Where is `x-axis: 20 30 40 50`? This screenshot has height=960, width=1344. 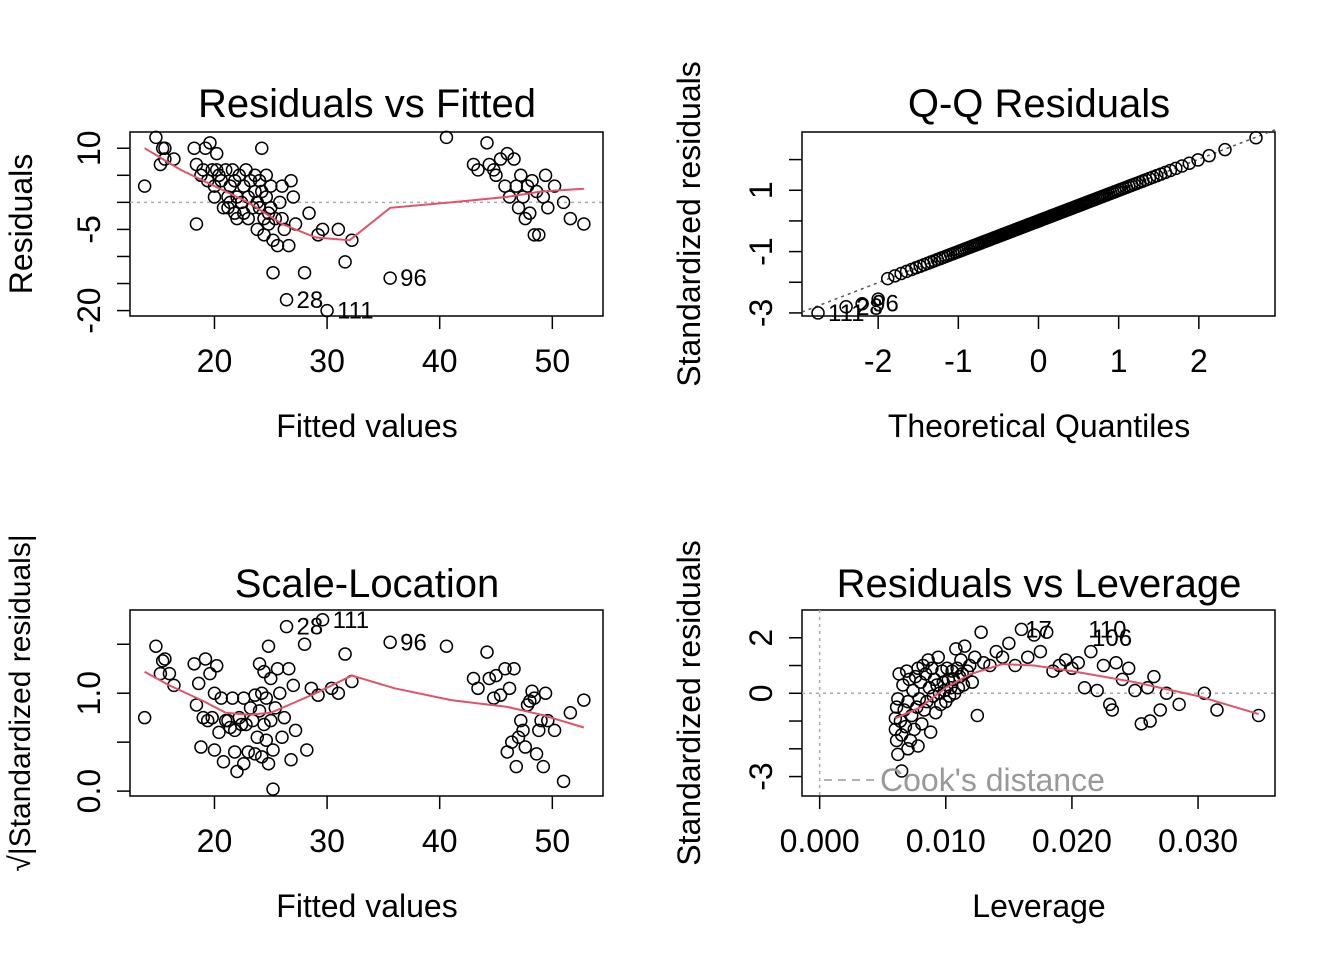 x-axis: 20 30 40 50 is located at coordinates (383, 347).